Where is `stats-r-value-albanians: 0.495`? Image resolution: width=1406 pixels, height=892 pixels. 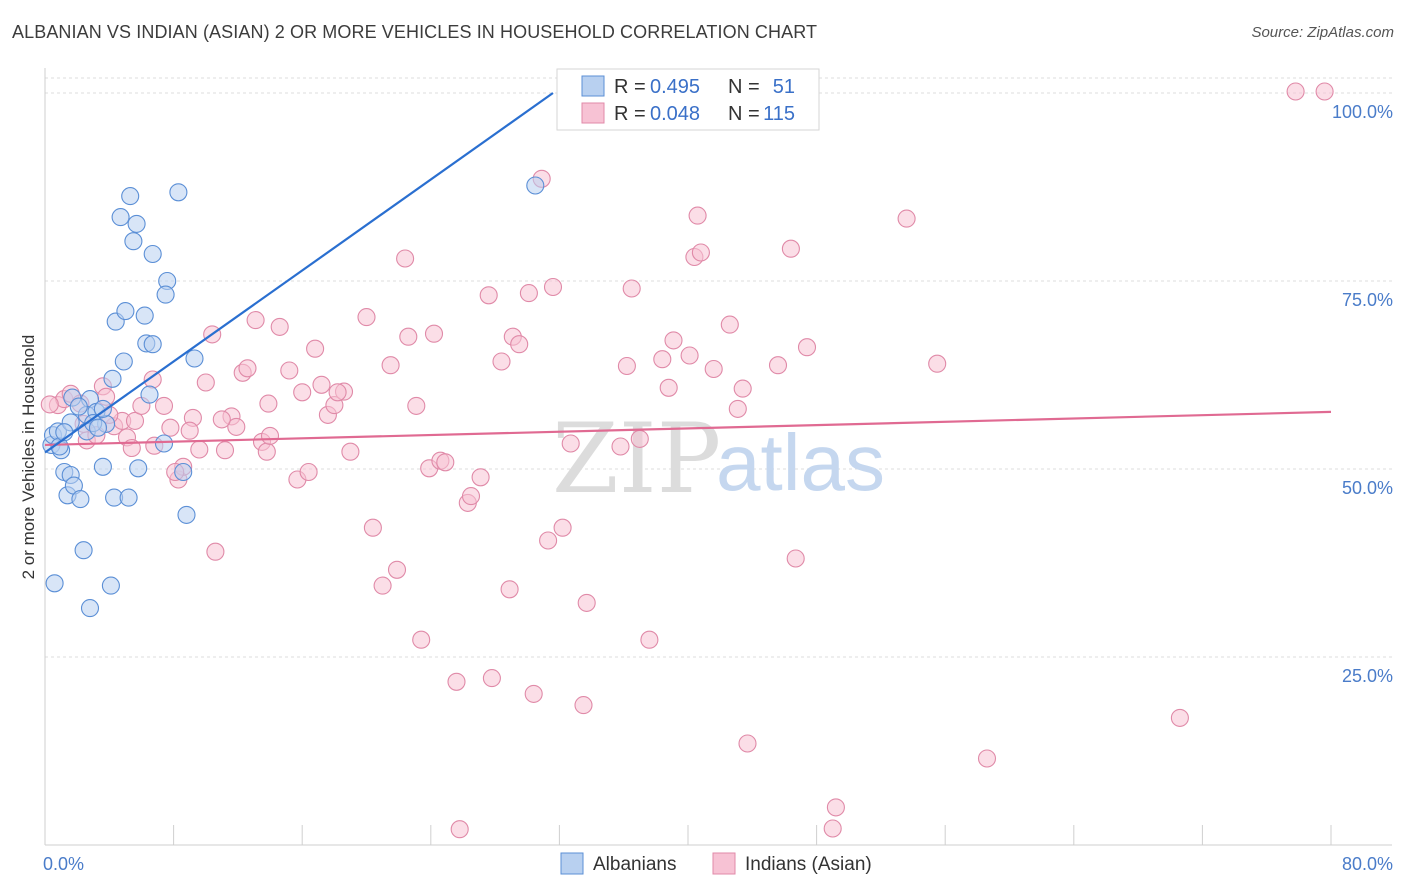 stats-r-value-albanians: 0.495 is located at coordinates (675, 87).